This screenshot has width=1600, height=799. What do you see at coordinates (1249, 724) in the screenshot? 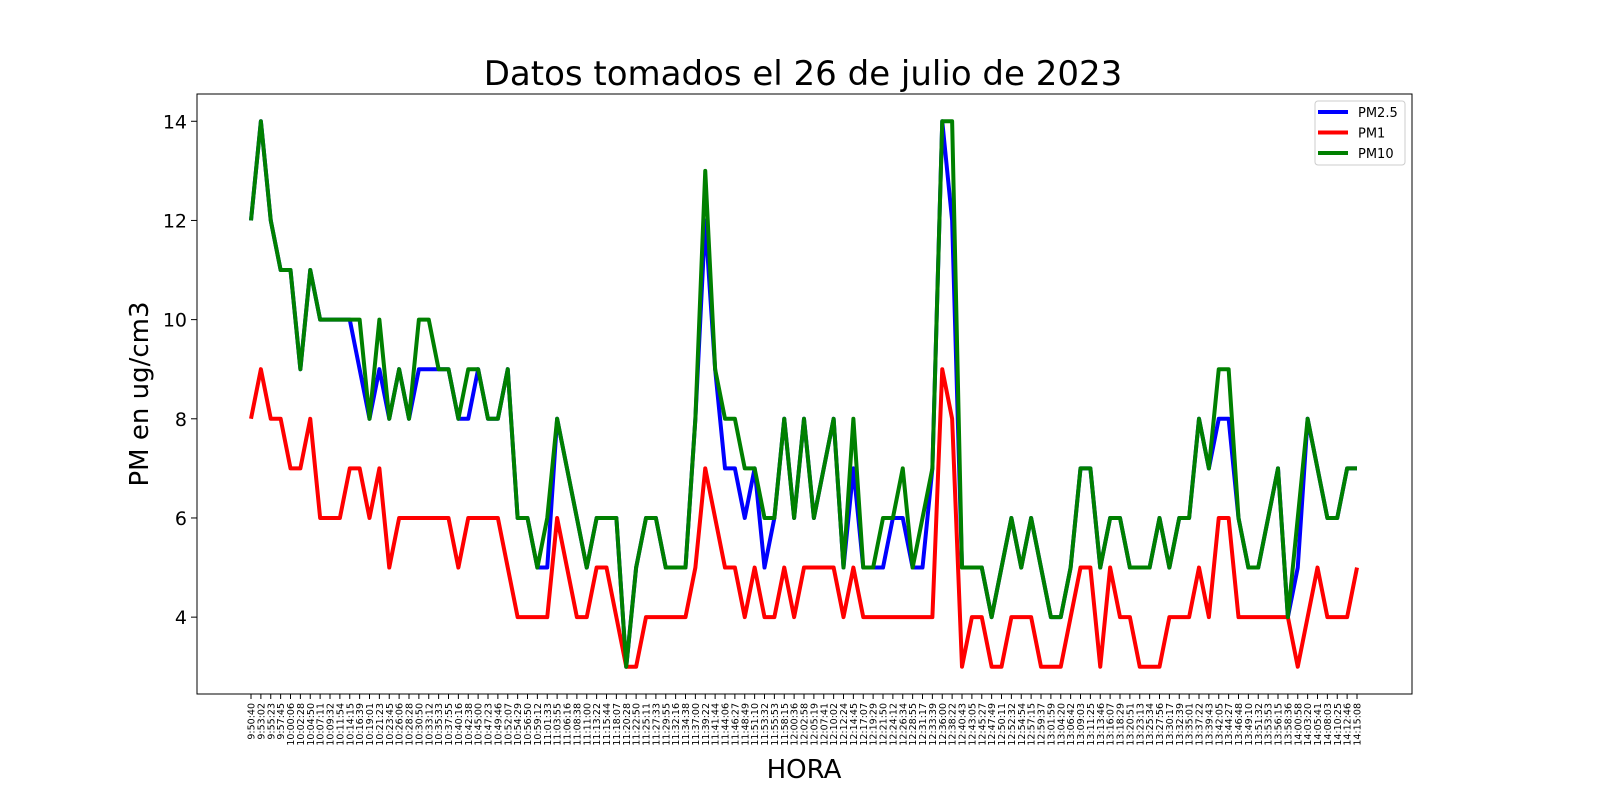
I see `x-tick-label: 13:49:10` at bounding box center [1249, 724].